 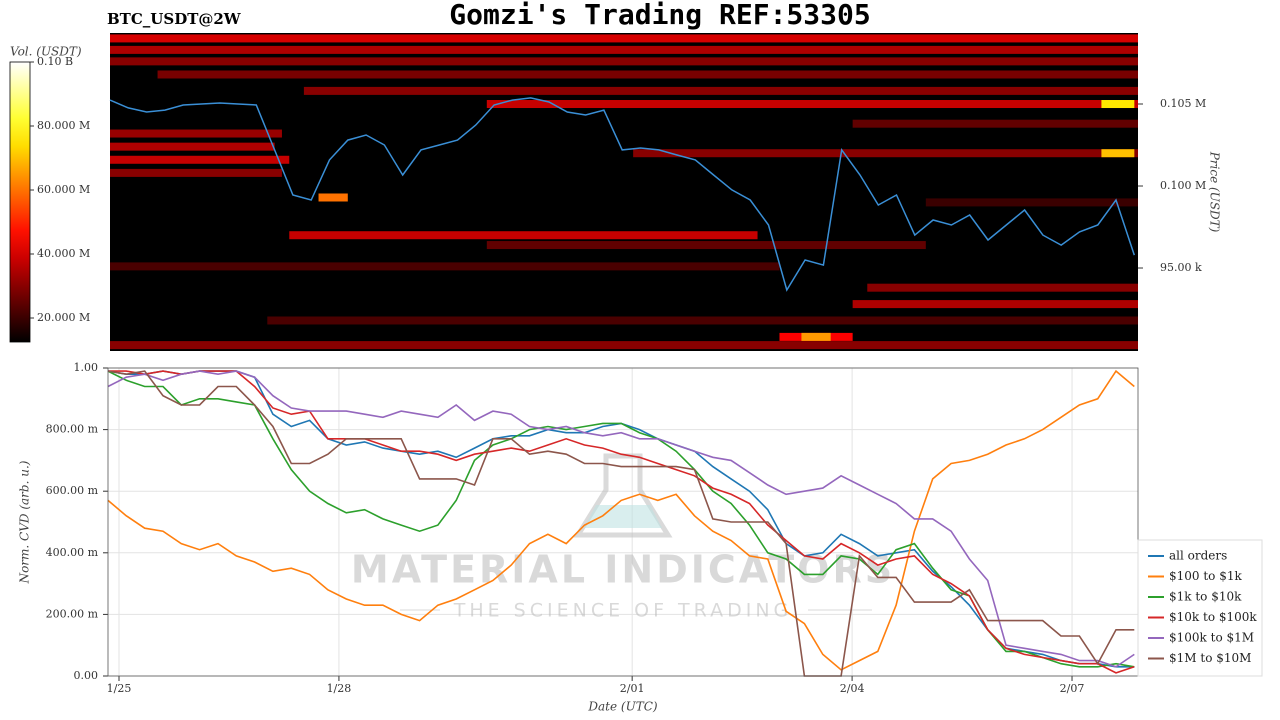 I want to click on y-tick-label: 200.00 m, so click(x=72, y=613).